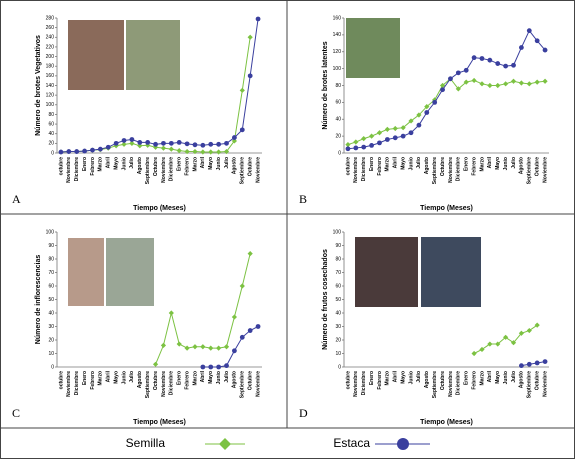 This screenshot has width=575, height=459. What do you see at coordinates (16, 413) in the screenshot?
I see `panel-label: C` at bounding box center [16, 413].